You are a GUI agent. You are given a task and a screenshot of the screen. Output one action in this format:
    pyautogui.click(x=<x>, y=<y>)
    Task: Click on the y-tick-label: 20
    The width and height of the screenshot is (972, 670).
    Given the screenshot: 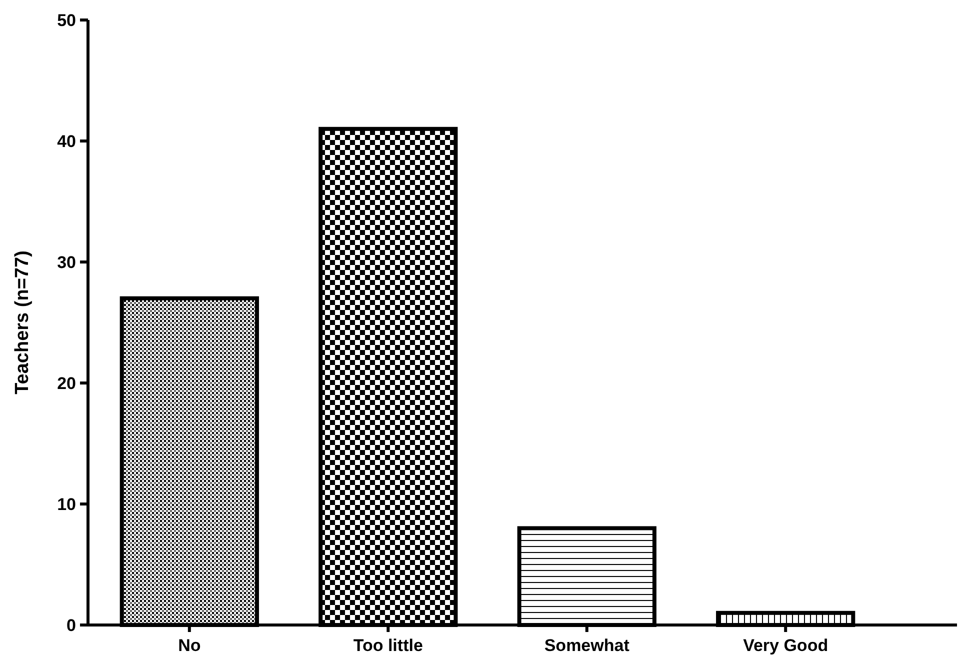 What is the action you would take?
    pyautogui.click(x=66, y=383)
    